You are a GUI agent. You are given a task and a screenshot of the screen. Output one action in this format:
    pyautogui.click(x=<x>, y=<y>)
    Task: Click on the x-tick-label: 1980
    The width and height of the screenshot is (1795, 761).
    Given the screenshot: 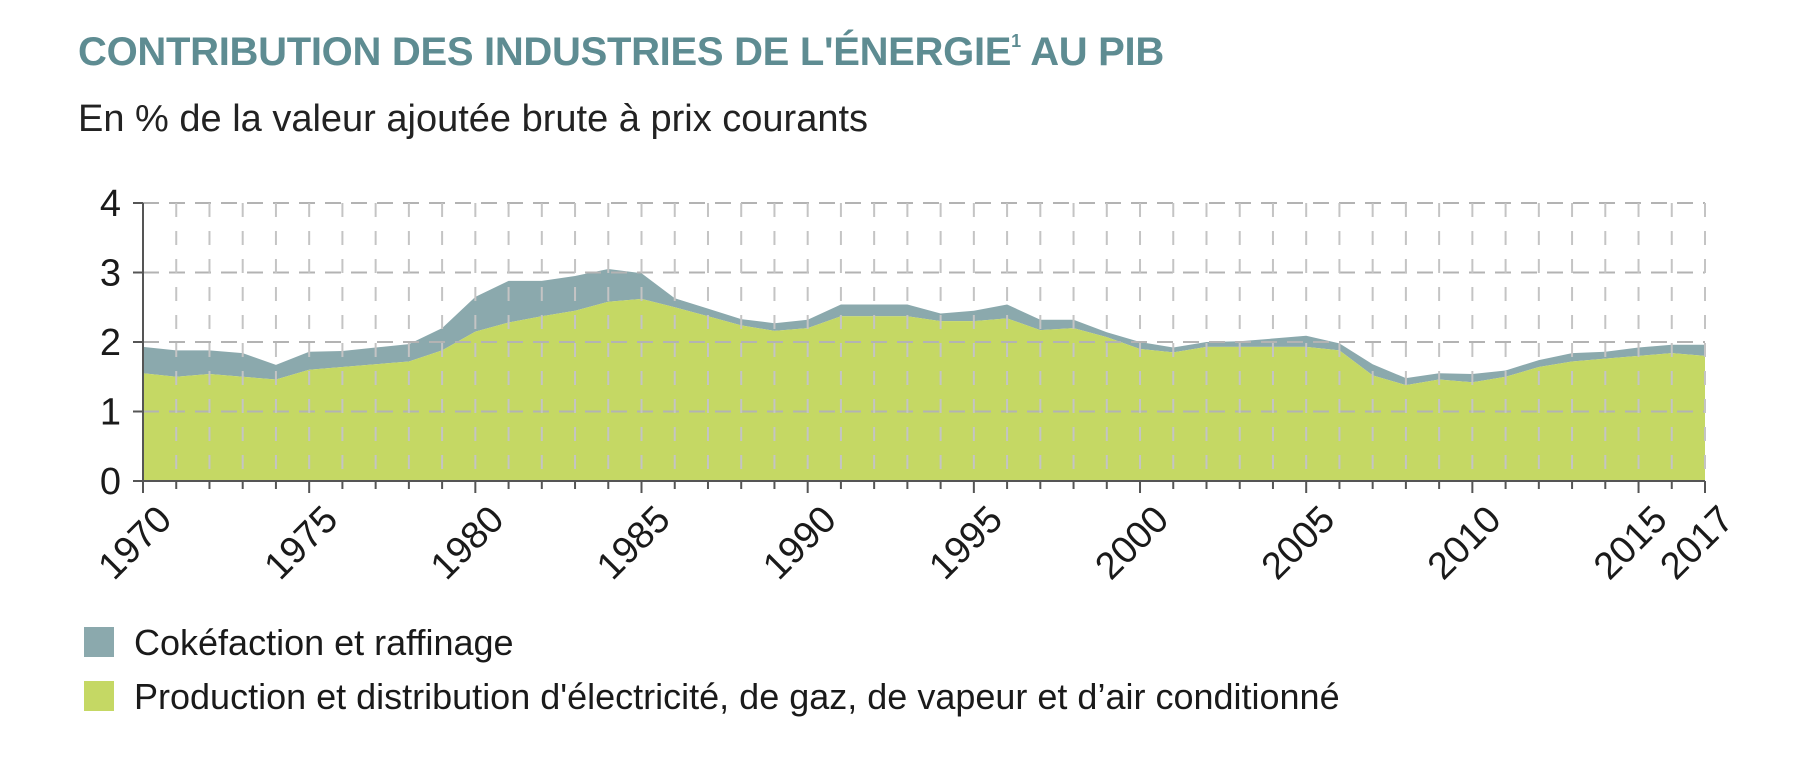 What is the action you would take?
    pyautogui.click(x=467, y=542)
    